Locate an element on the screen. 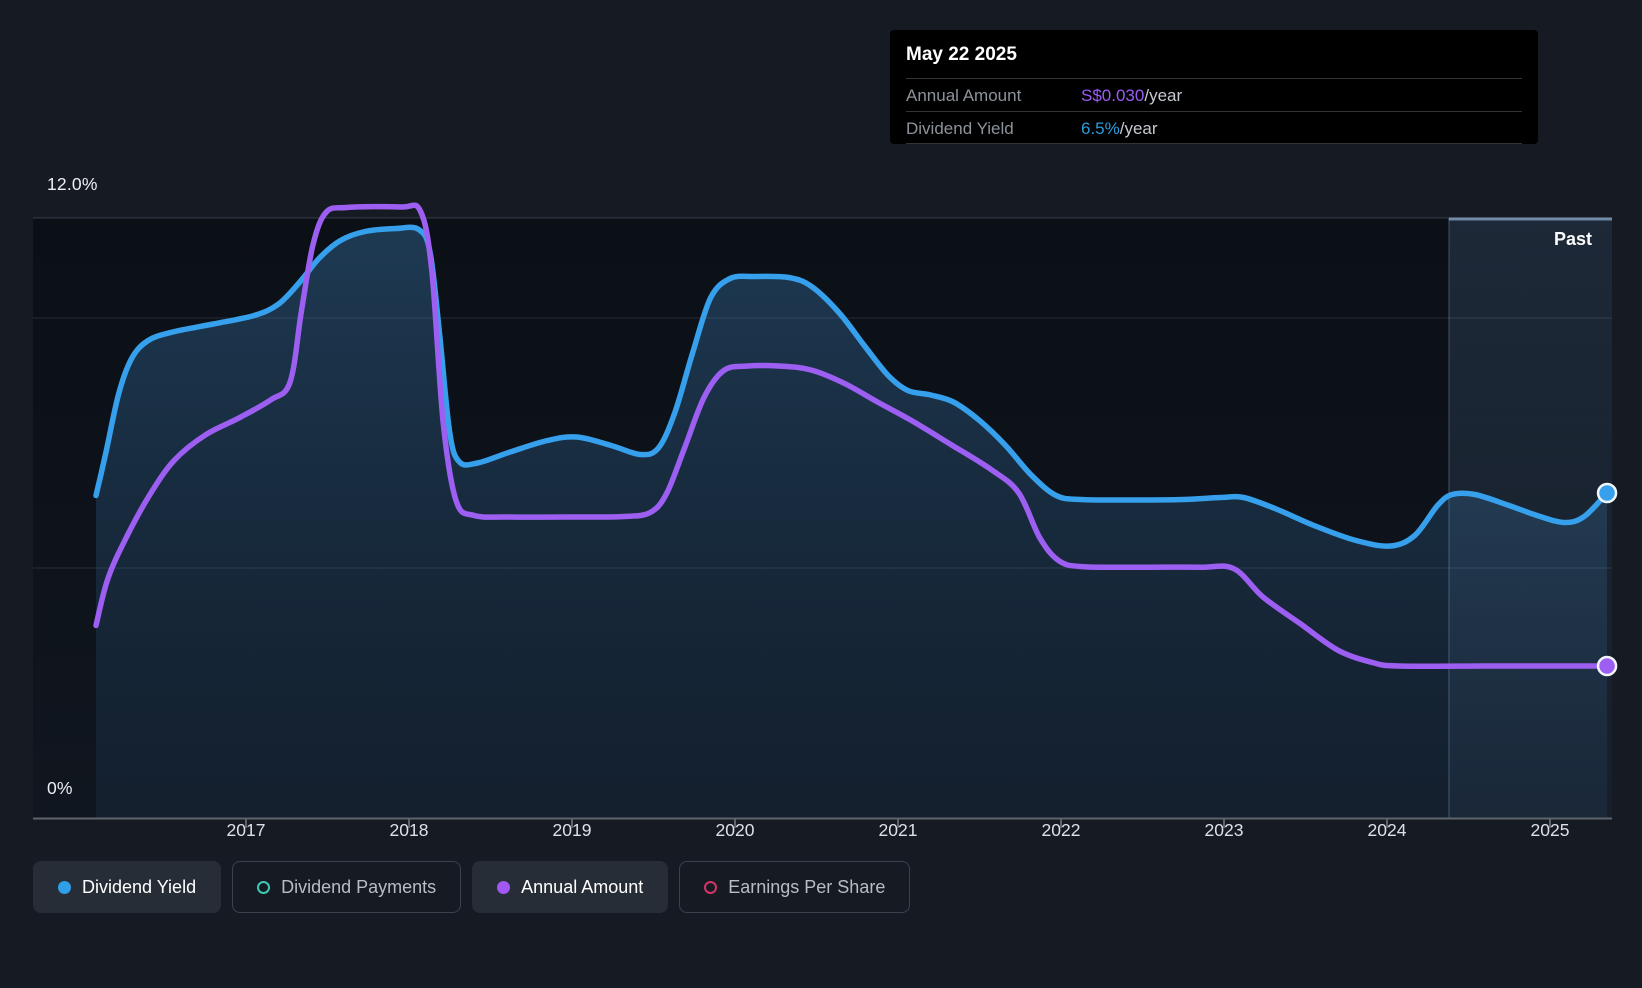 The image size is (1642, 988). tooltip-label: Annual Amount is located at coordinates (964, 95).